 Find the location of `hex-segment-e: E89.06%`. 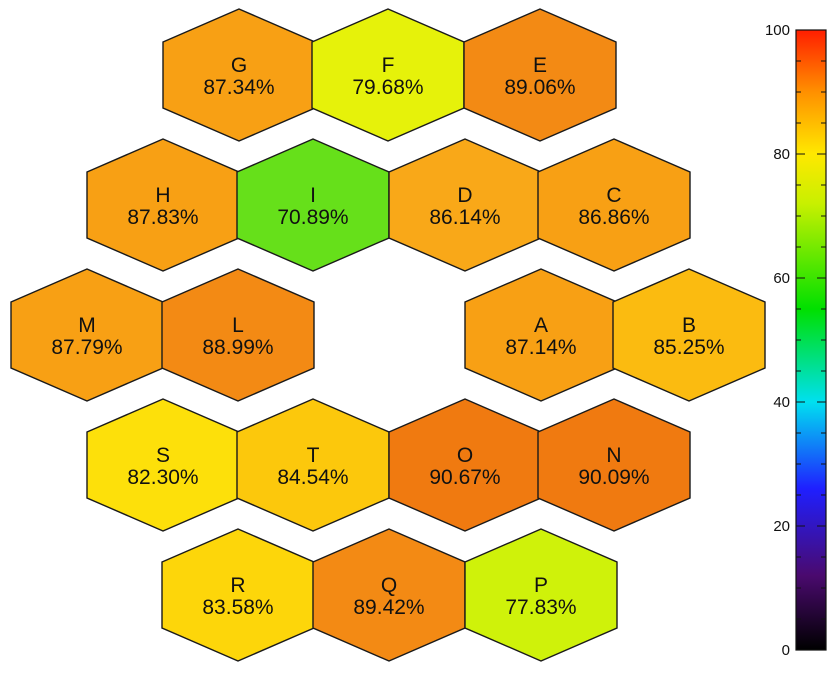

hex-segment-e: E89.06% is located at coordinates (540, 75).